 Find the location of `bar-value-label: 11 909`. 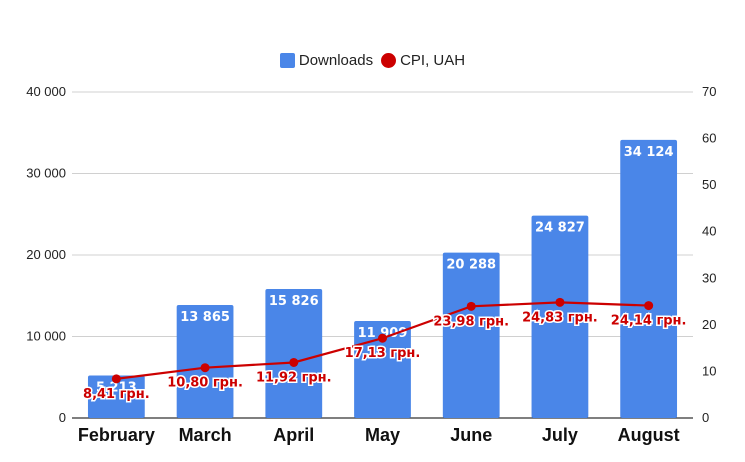

bar-value-label: 11 909 is located at coordinates (383, 333).